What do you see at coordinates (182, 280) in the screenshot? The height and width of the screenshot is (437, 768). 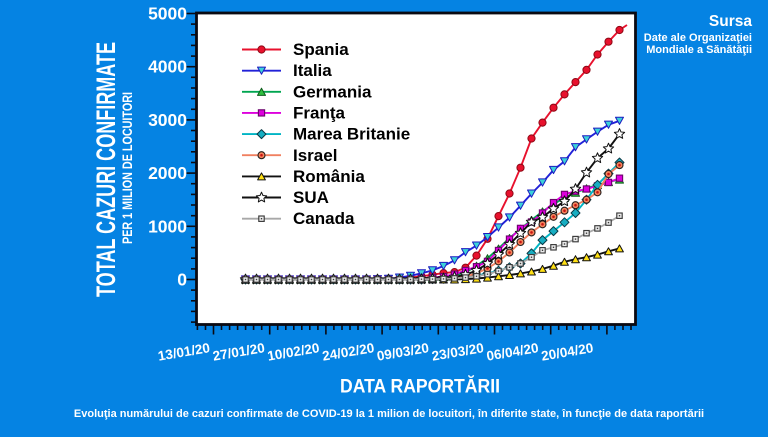 I see `svg-text: 0` at bounding box center [182, 280].